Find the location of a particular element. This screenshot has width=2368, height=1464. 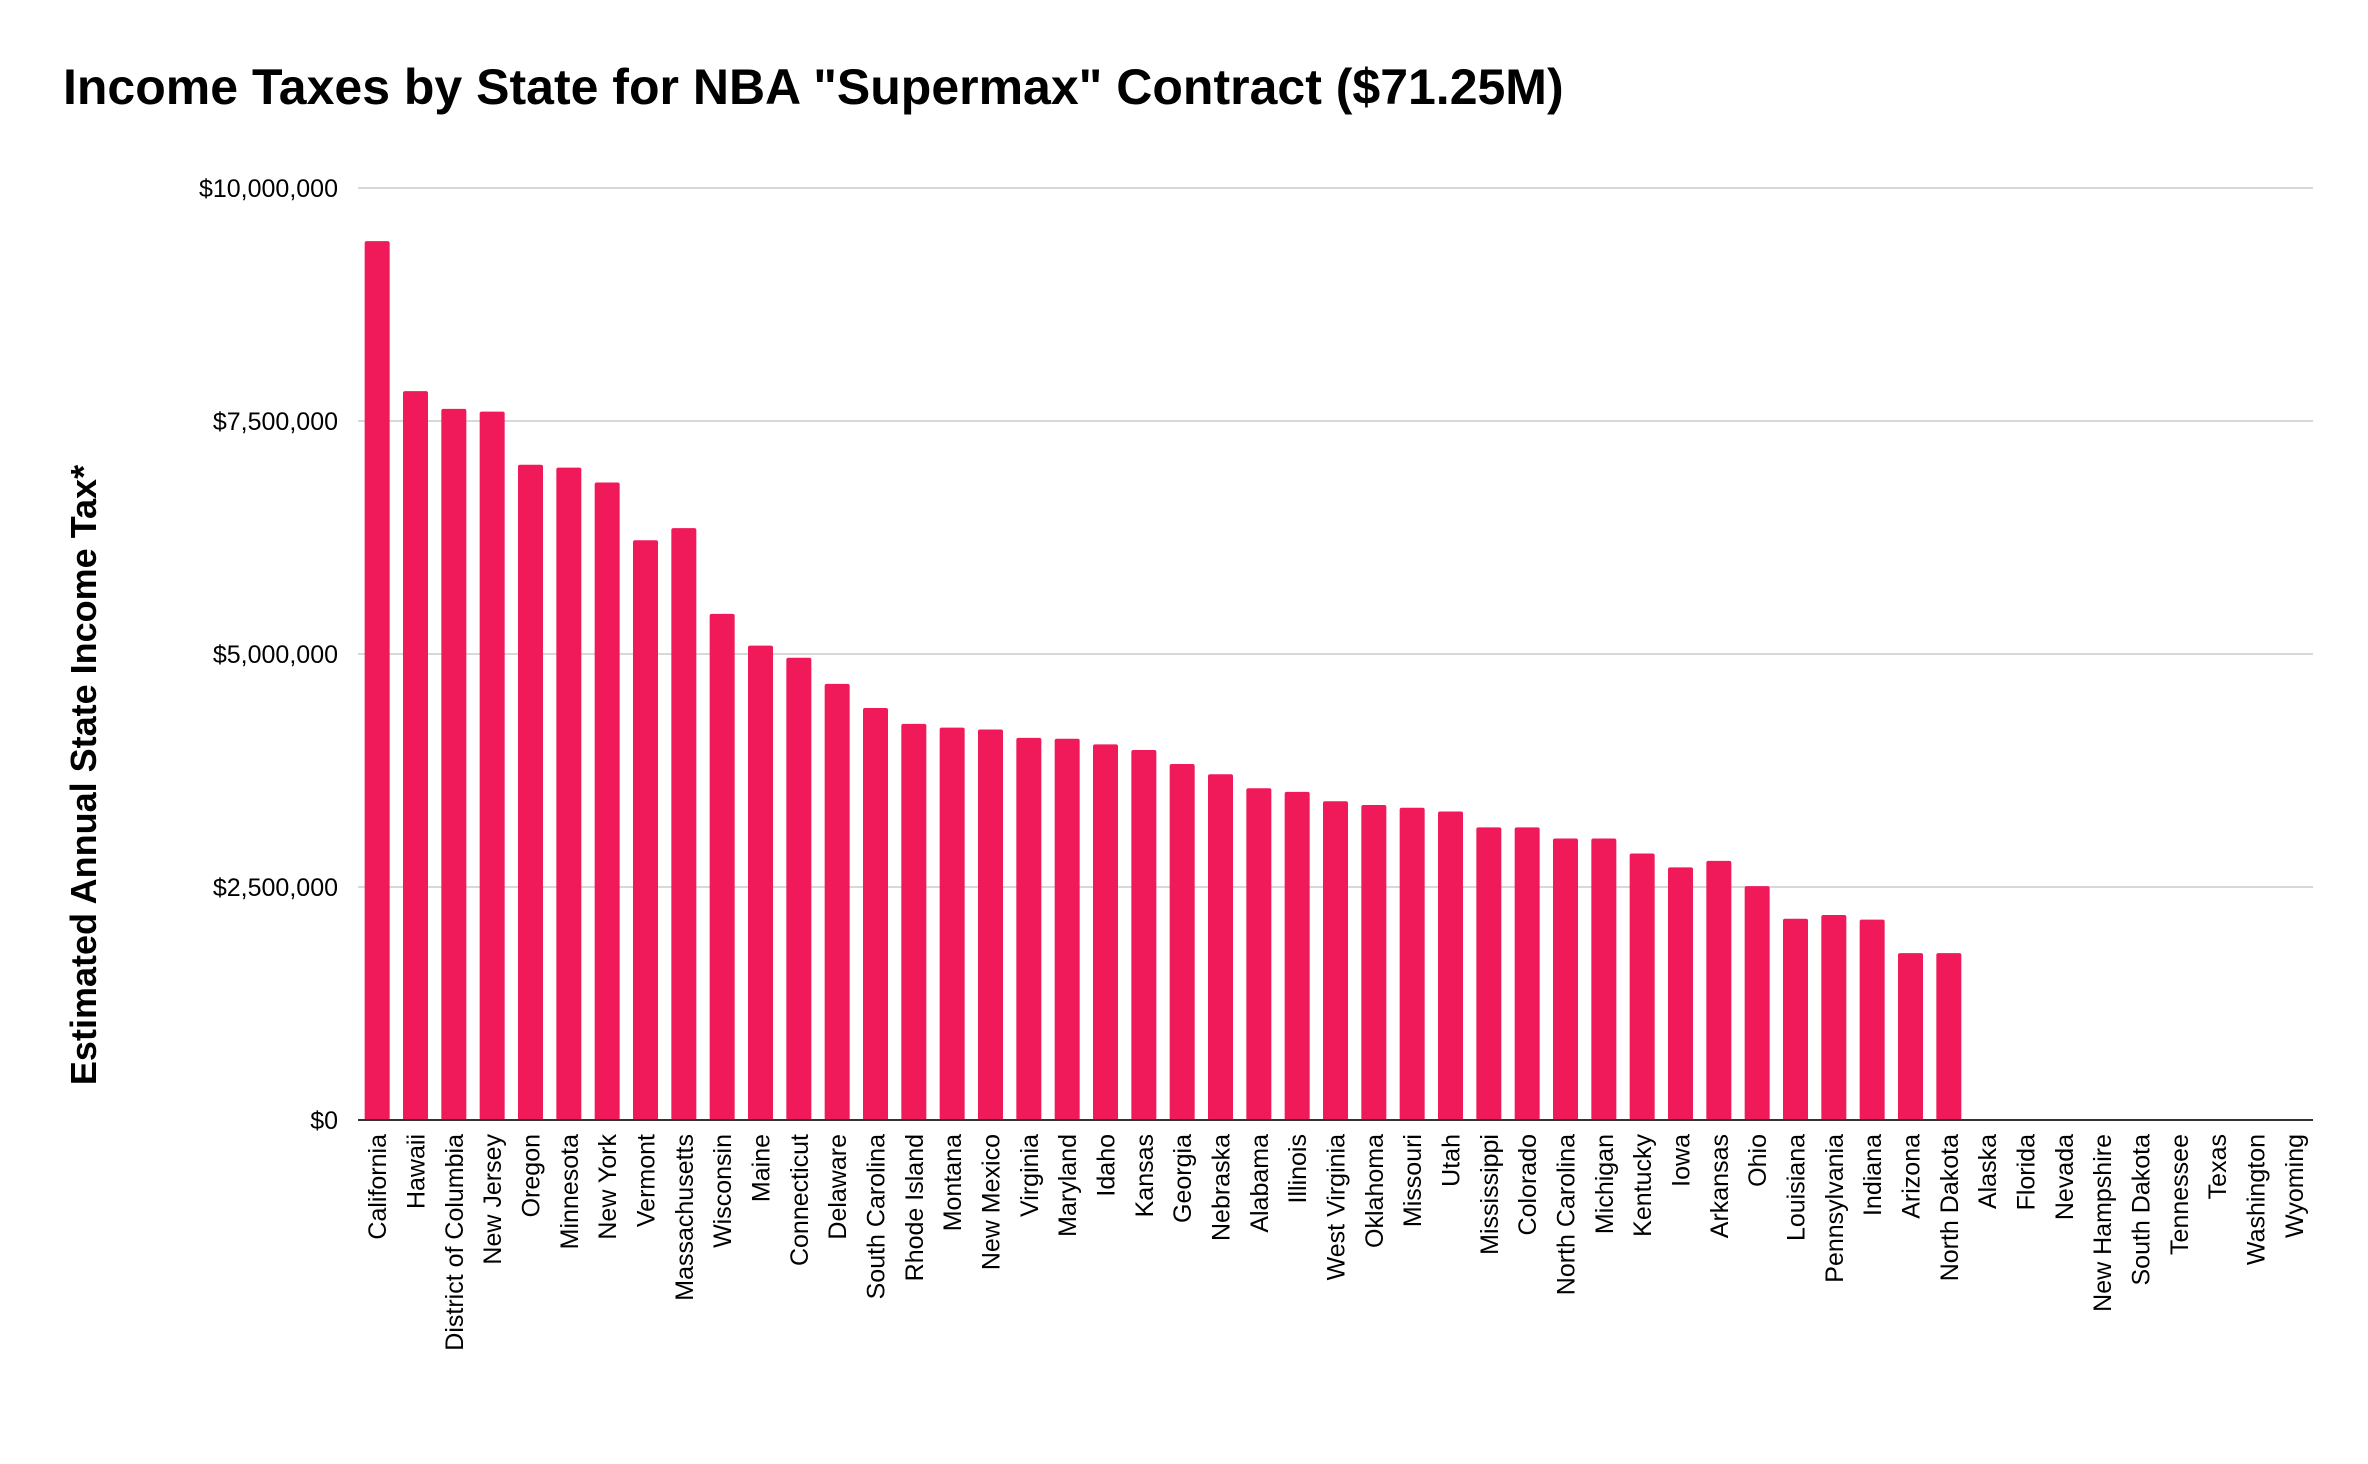

y-tick-label: $0 is located at coordinates (324, 1121).